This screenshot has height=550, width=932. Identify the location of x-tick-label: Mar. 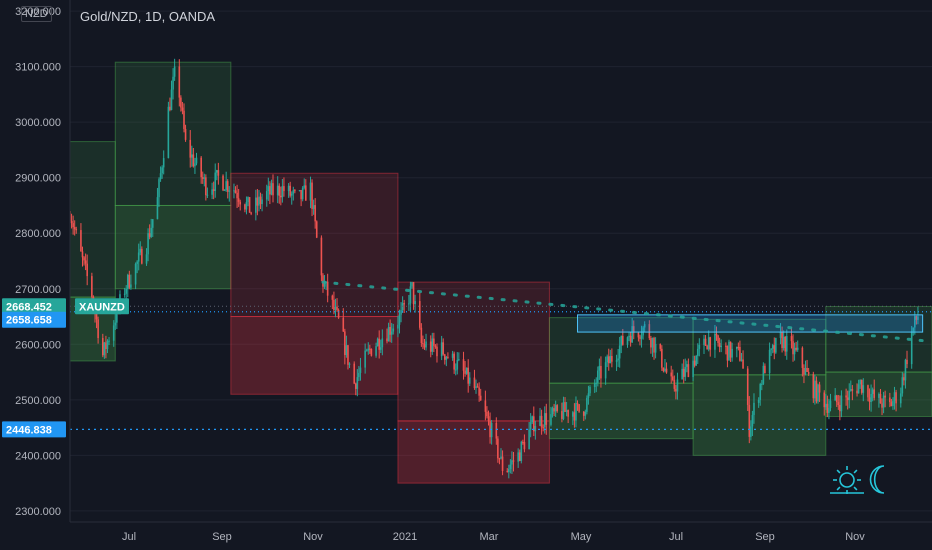
(489, 537).